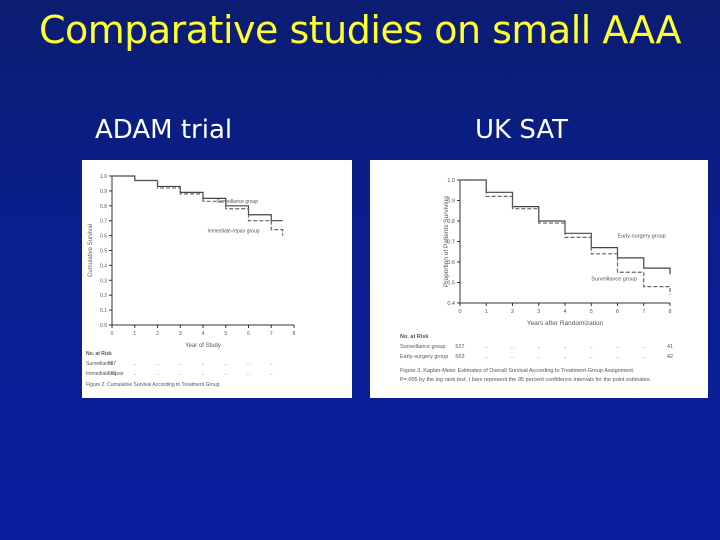 The width and height of the screenshot is (720, 540). Describe the element at coordinates (565, 323) in the screenshot. I see `x-axis-label: Years after Randomization` at that location.